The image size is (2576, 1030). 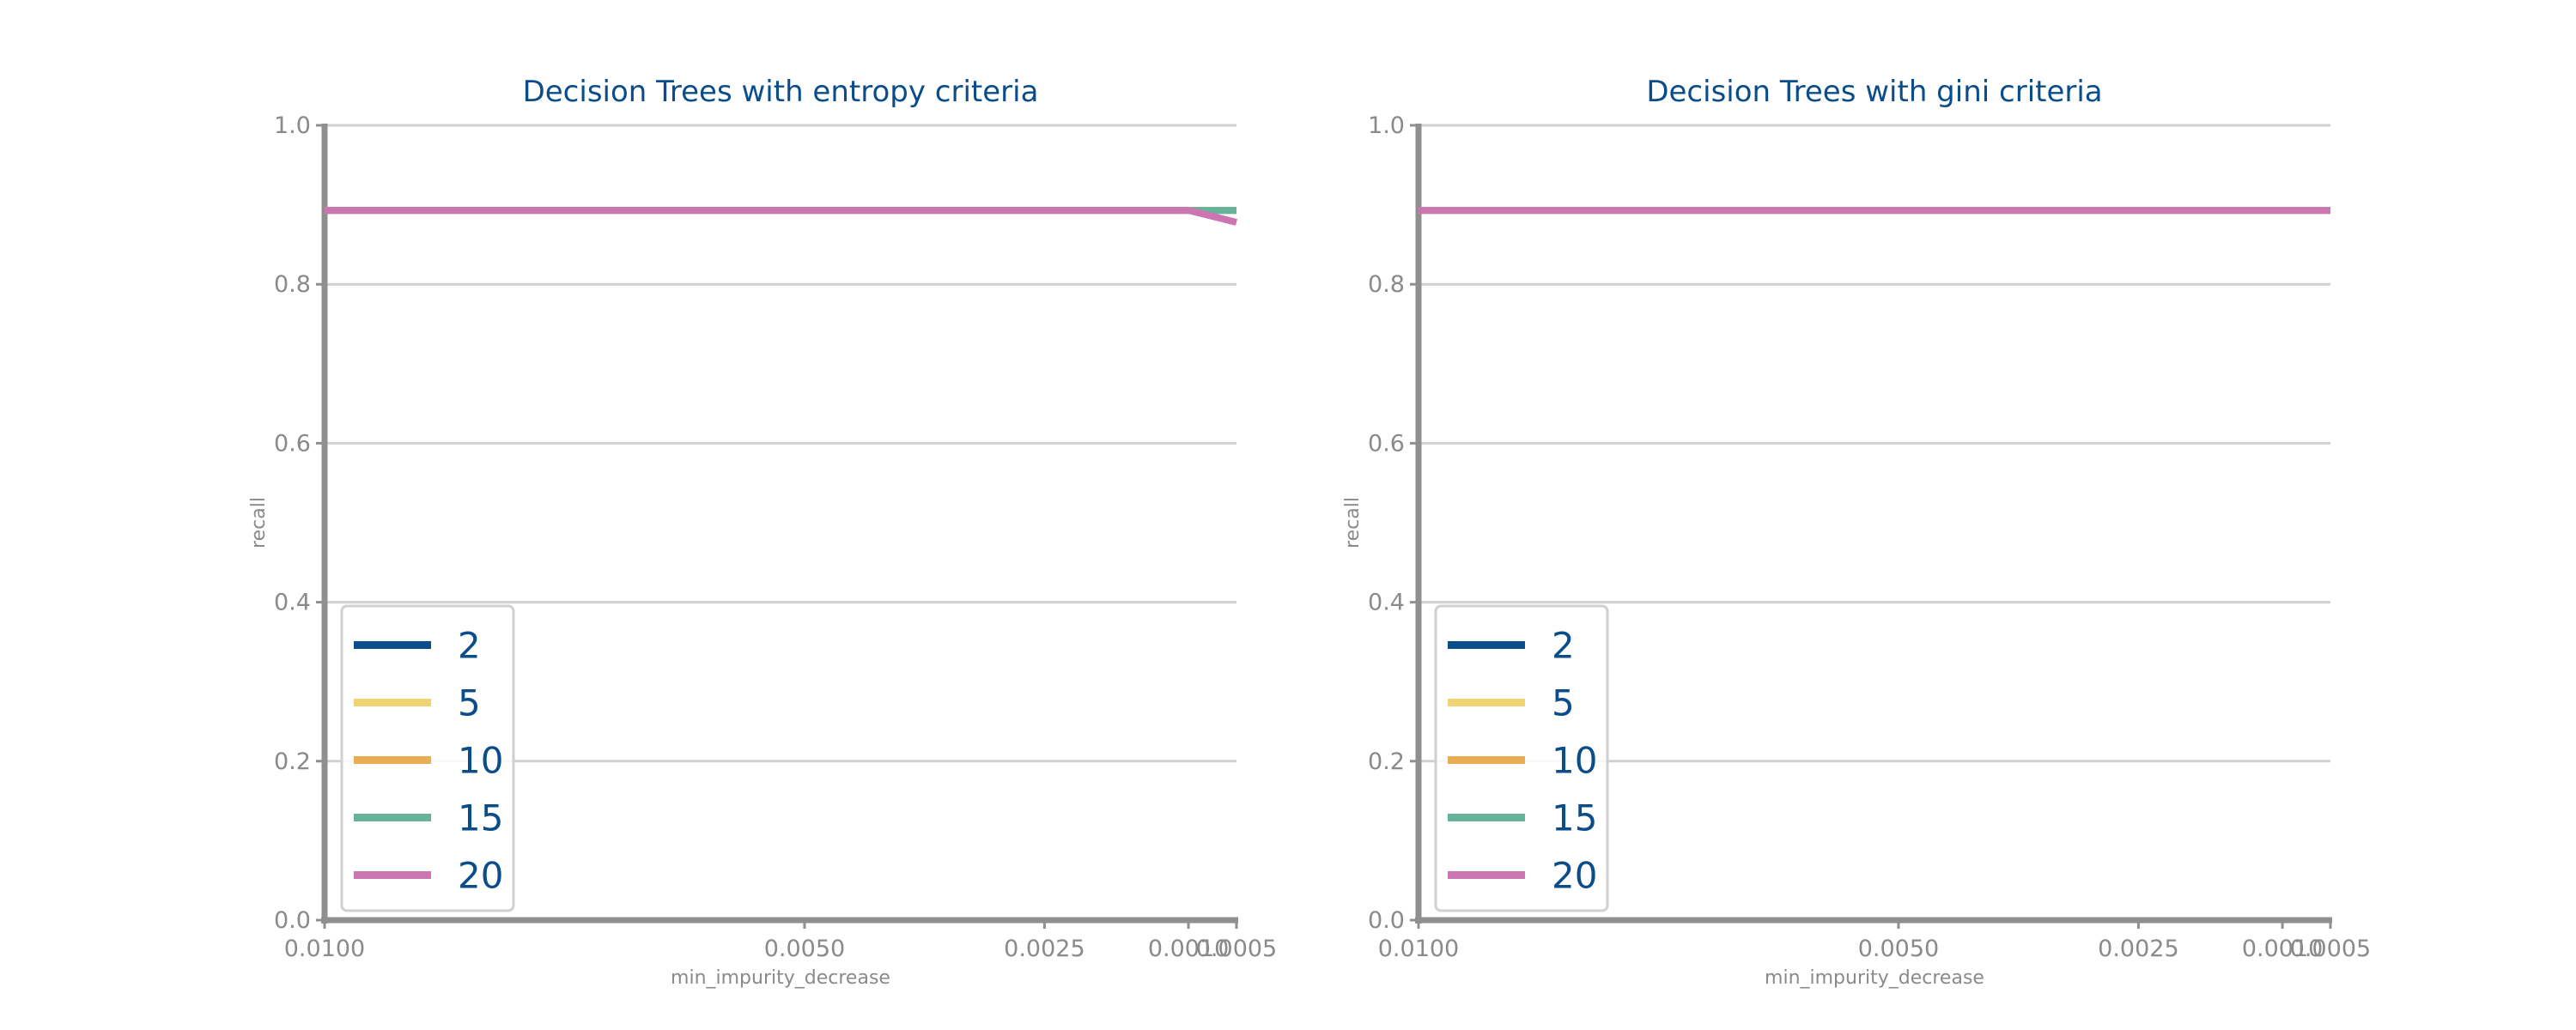 I want to click on chart-title: Decision Trees with entropy criteria, so click(x=781, y=92).